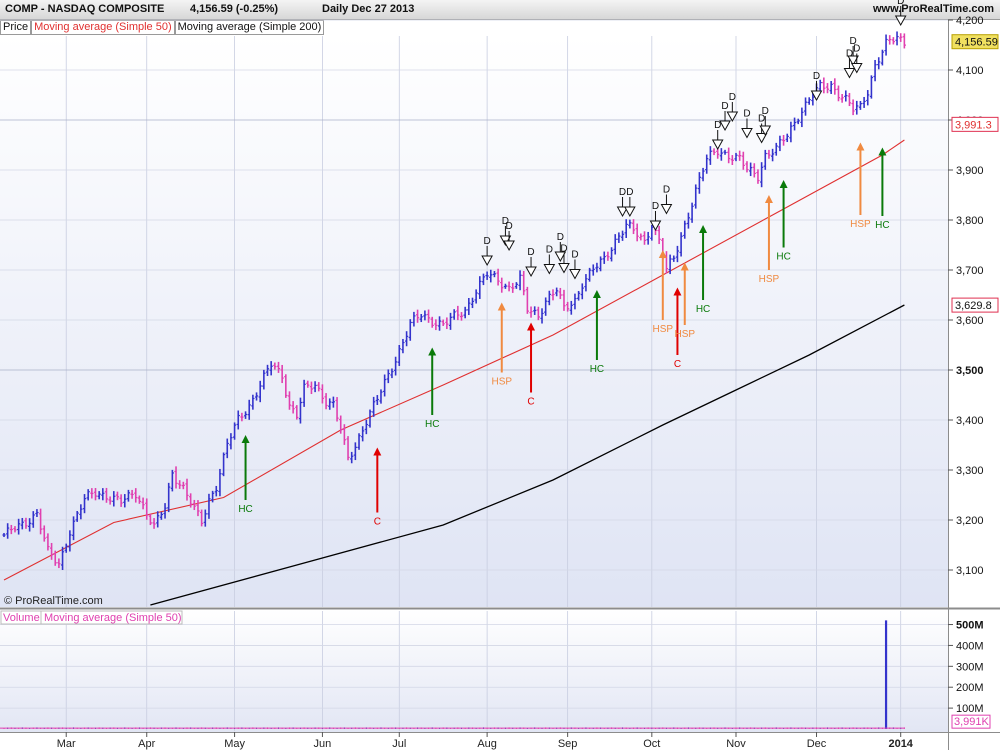 The width and height of the screenshot is (1000, 750). Describe the element at coordinates (234, 744) in the screenshot. I see `month-label: May` at that location.